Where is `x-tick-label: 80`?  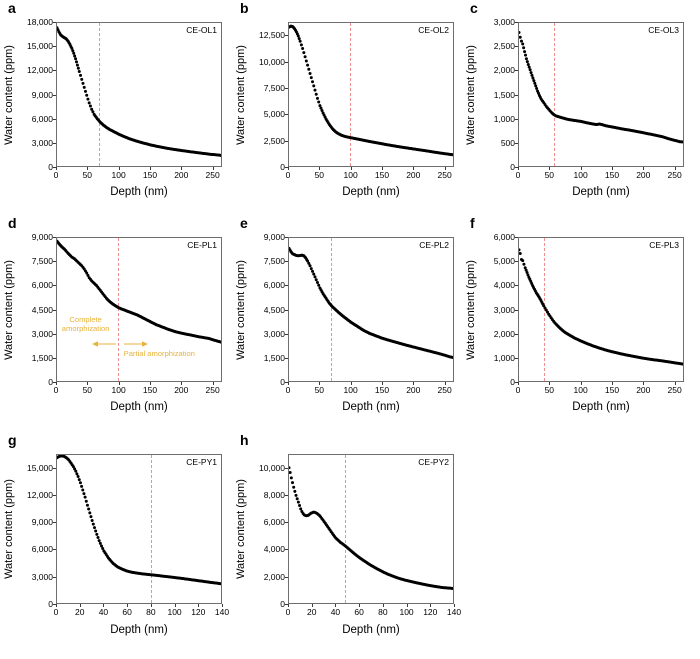
x-tick-label: 80 is located at coordinates (383, 612).